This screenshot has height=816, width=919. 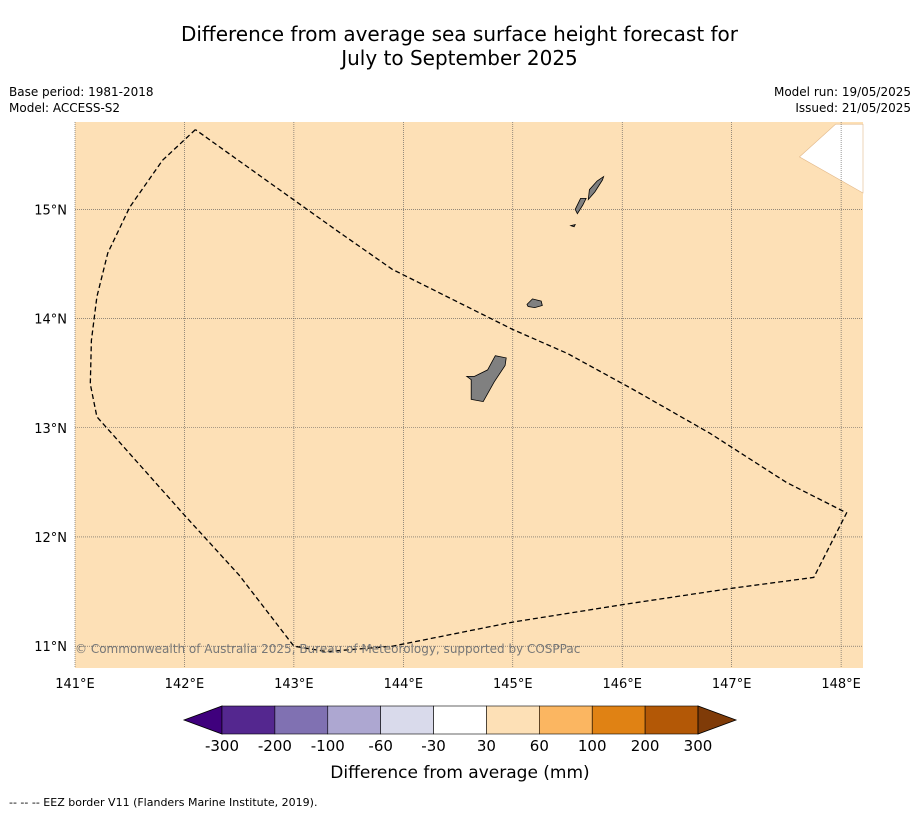 I want to click on lat-tick-label: 13°N, so click(x=50, y=429).